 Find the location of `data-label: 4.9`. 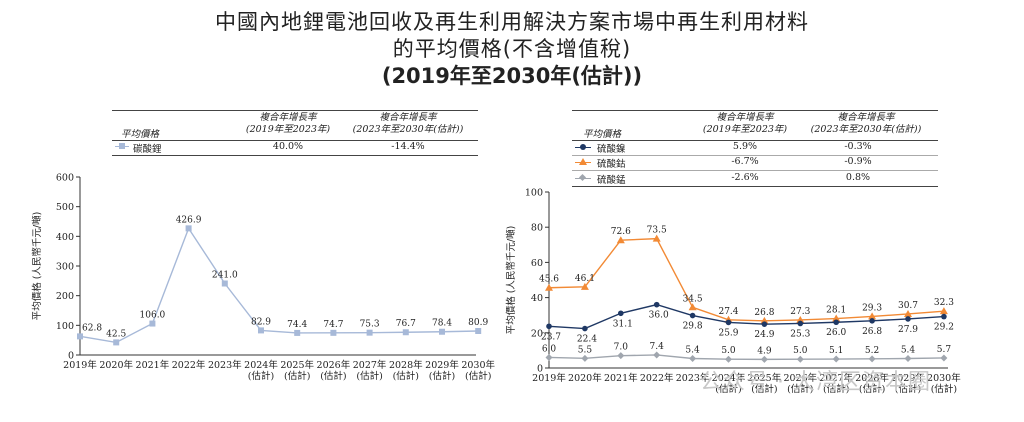

data-label: 4.9 is located at coordinates (764, 351).